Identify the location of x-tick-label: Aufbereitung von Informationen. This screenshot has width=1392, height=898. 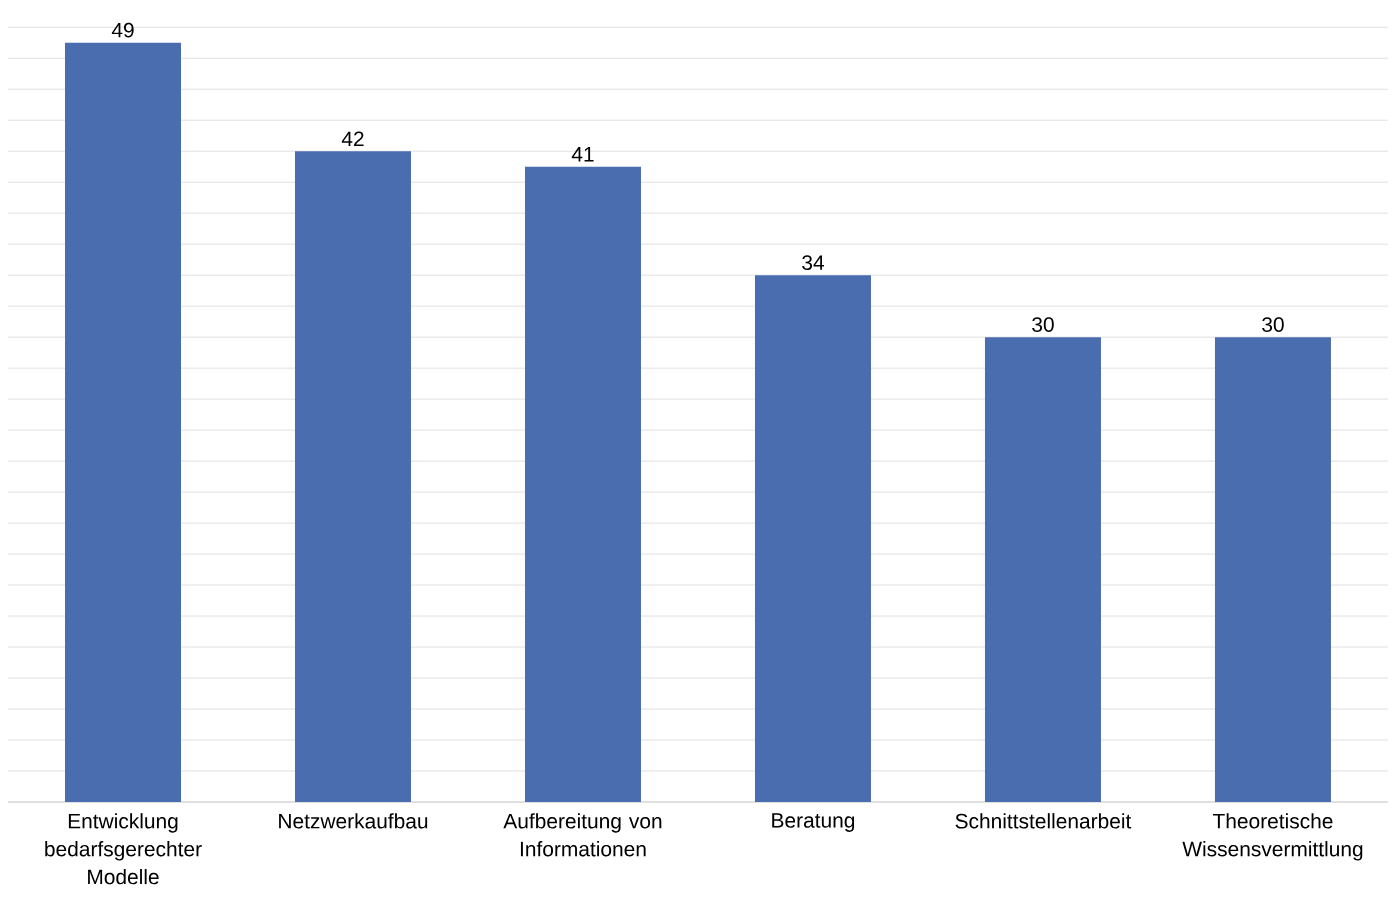
(582, 835).